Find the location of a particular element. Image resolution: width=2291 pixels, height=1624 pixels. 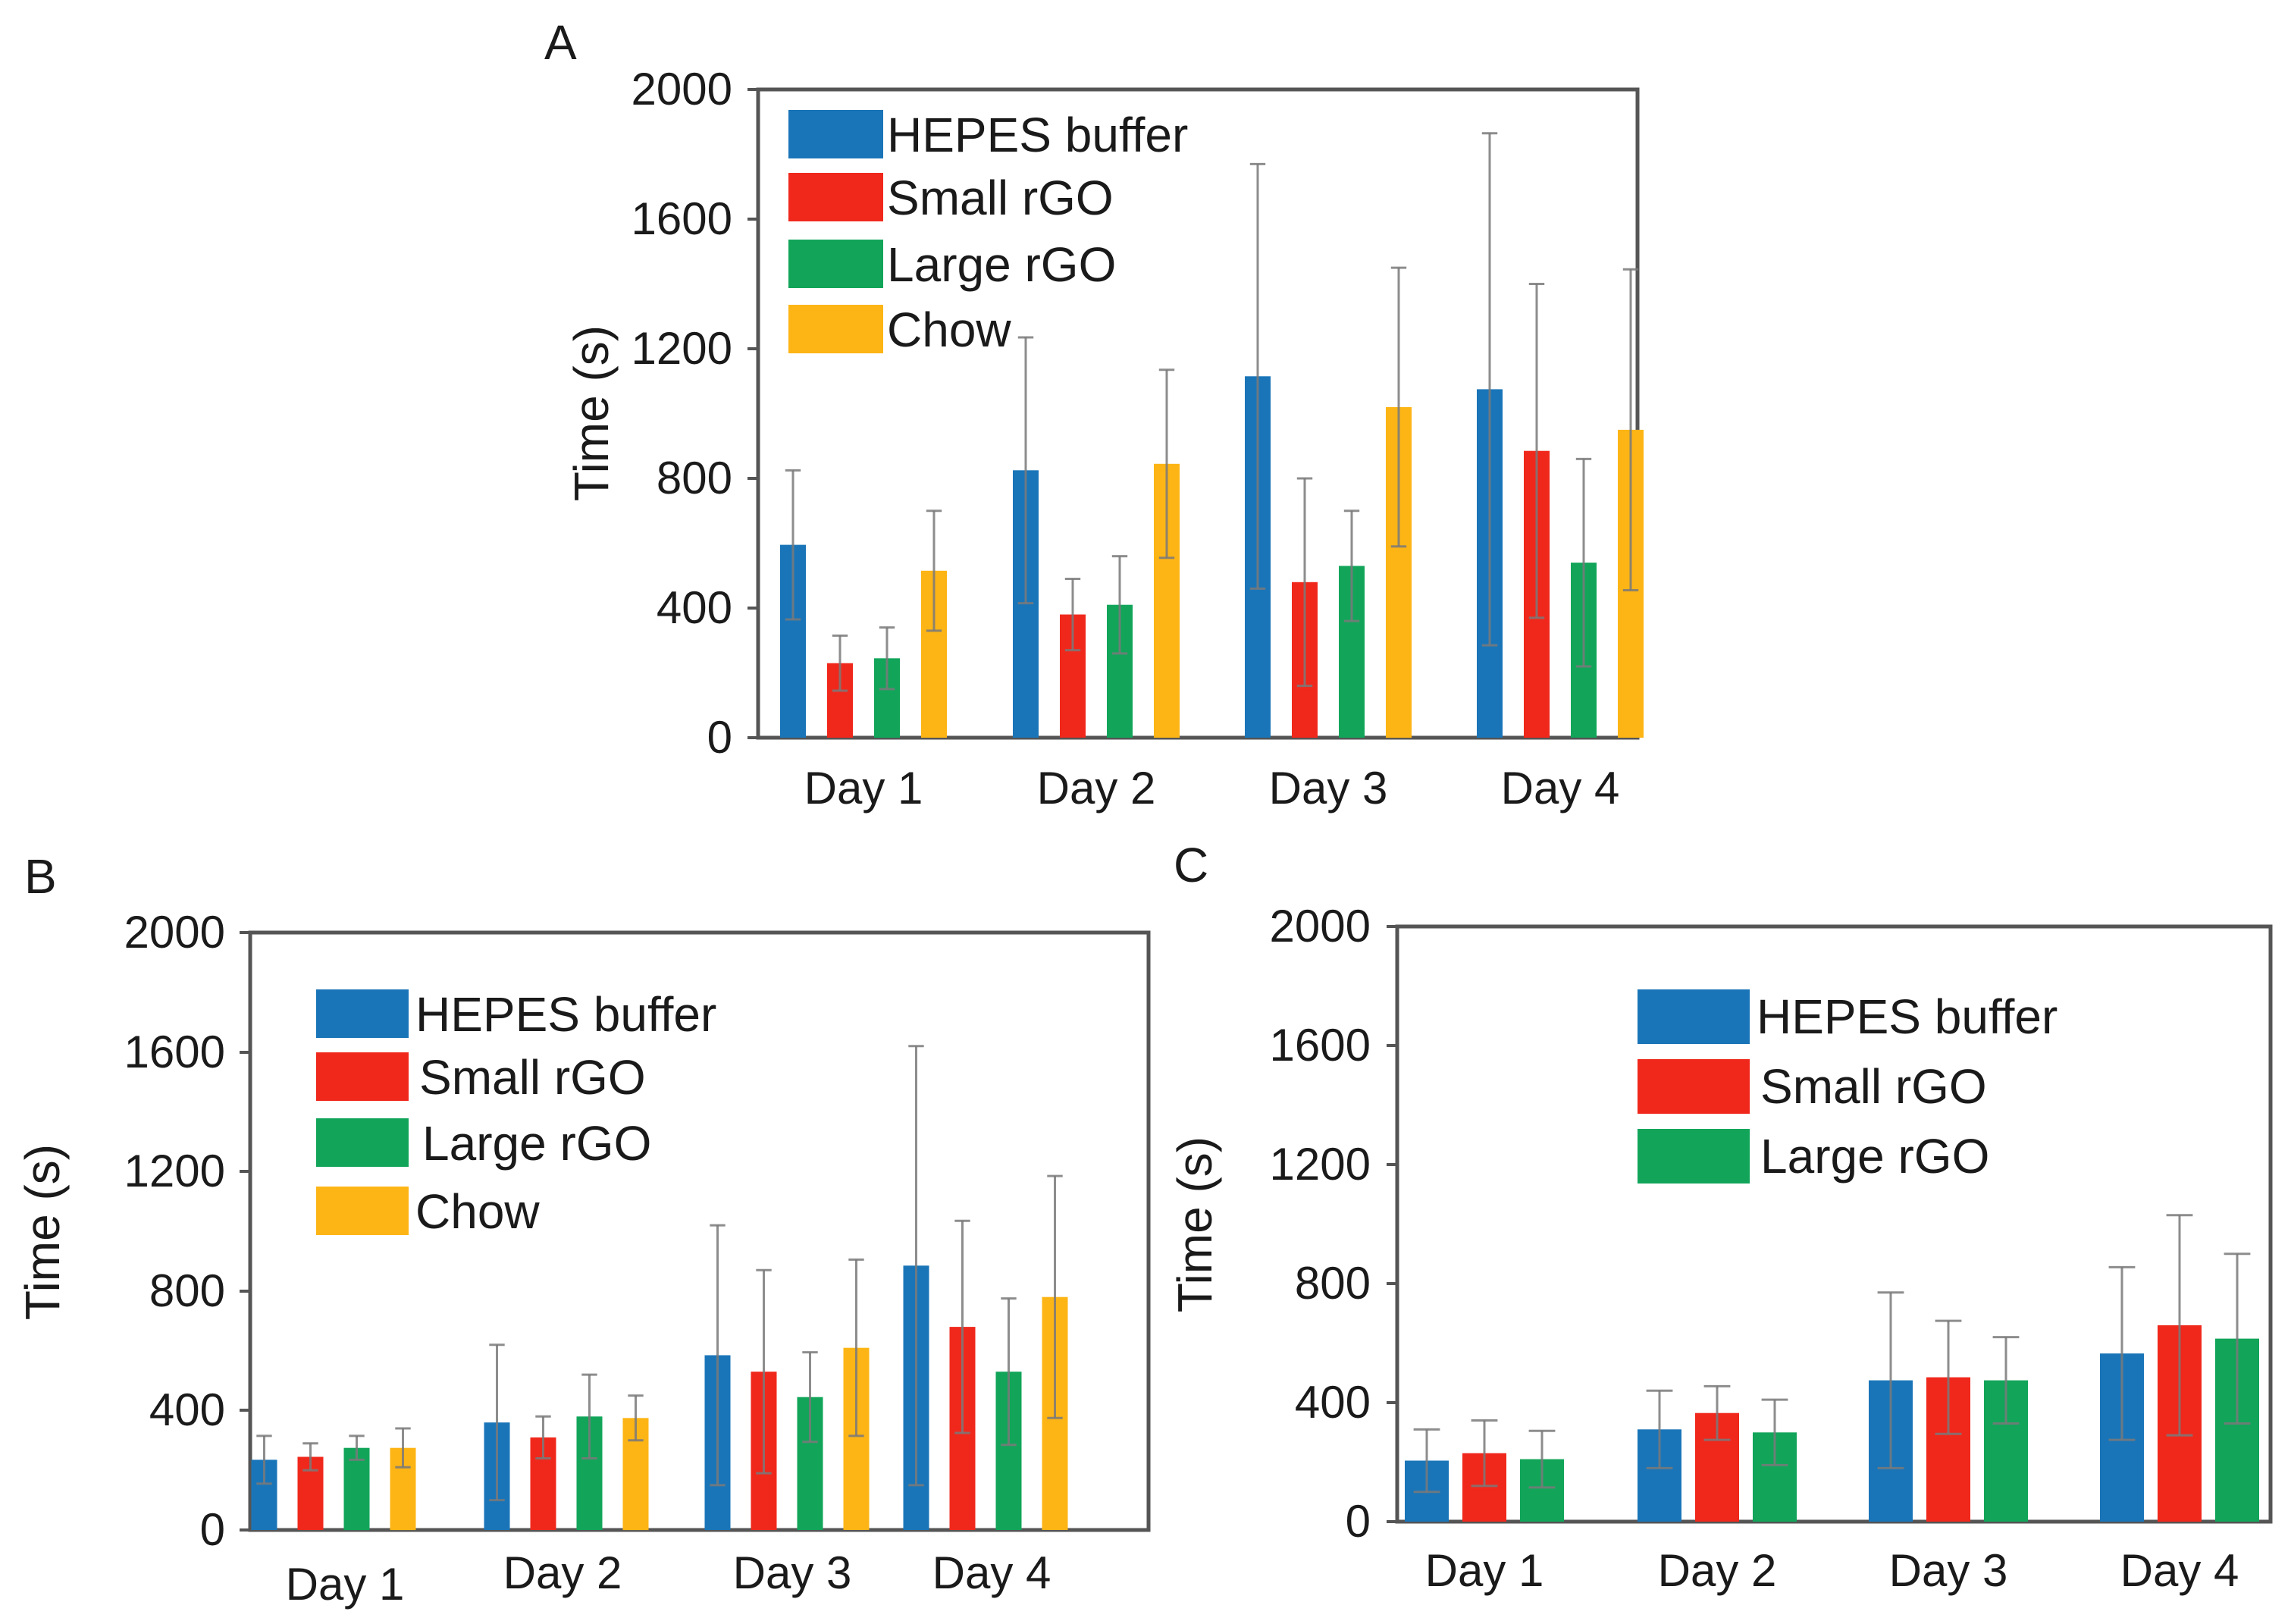

panel-b-legend-label-hepes: HEPES buffer is located at coordinates (565, 1014).